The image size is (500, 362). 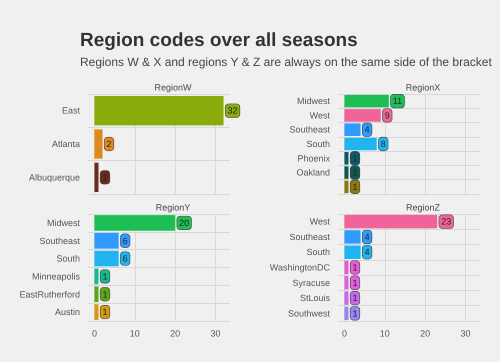 I want to click on y-tick-label: East, so click(x=71, y=111).